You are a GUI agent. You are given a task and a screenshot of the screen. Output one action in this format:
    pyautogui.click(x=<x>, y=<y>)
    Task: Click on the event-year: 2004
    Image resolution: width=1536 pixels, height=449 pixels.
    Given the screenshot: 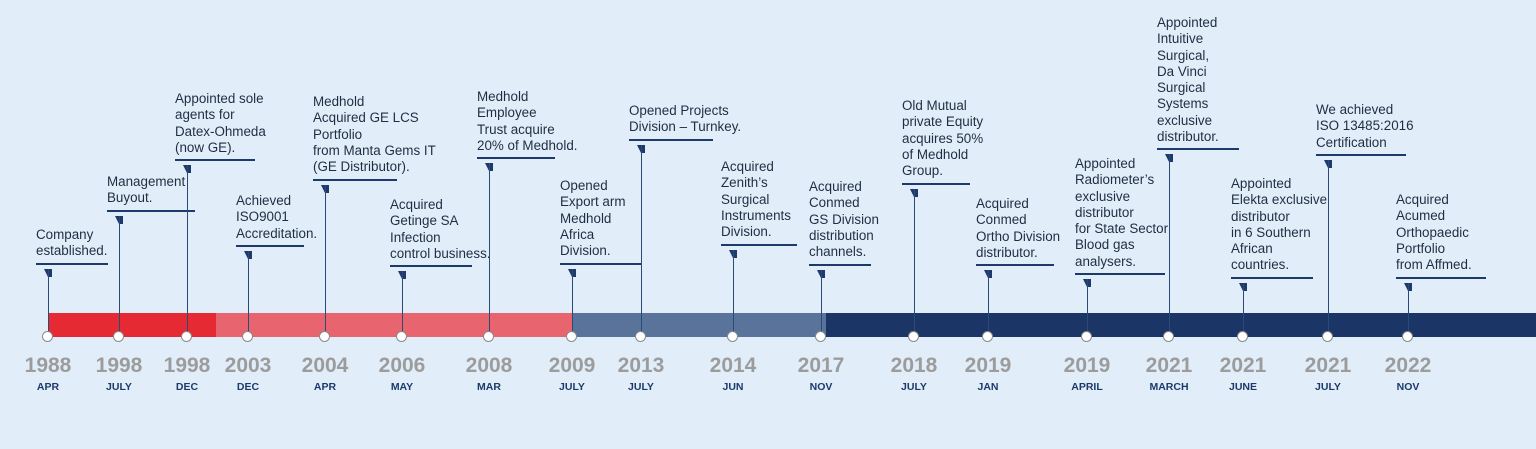 What is the action you would take?
    pyautogui.click(x=325, y=365)
    